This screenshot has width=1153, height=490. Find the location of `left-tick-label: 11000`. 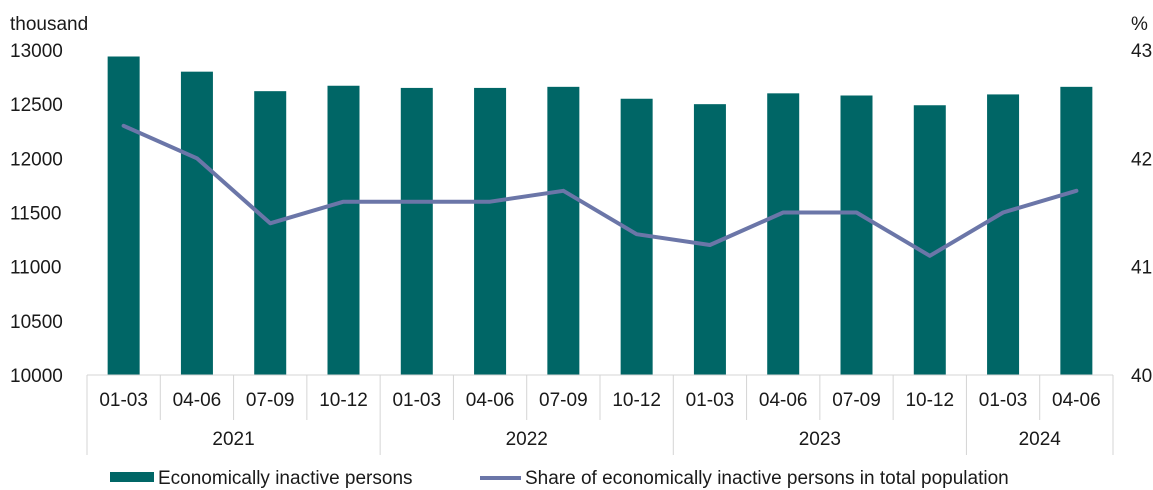

left-tick-label: 11000 is located at coordinates (35, 268).